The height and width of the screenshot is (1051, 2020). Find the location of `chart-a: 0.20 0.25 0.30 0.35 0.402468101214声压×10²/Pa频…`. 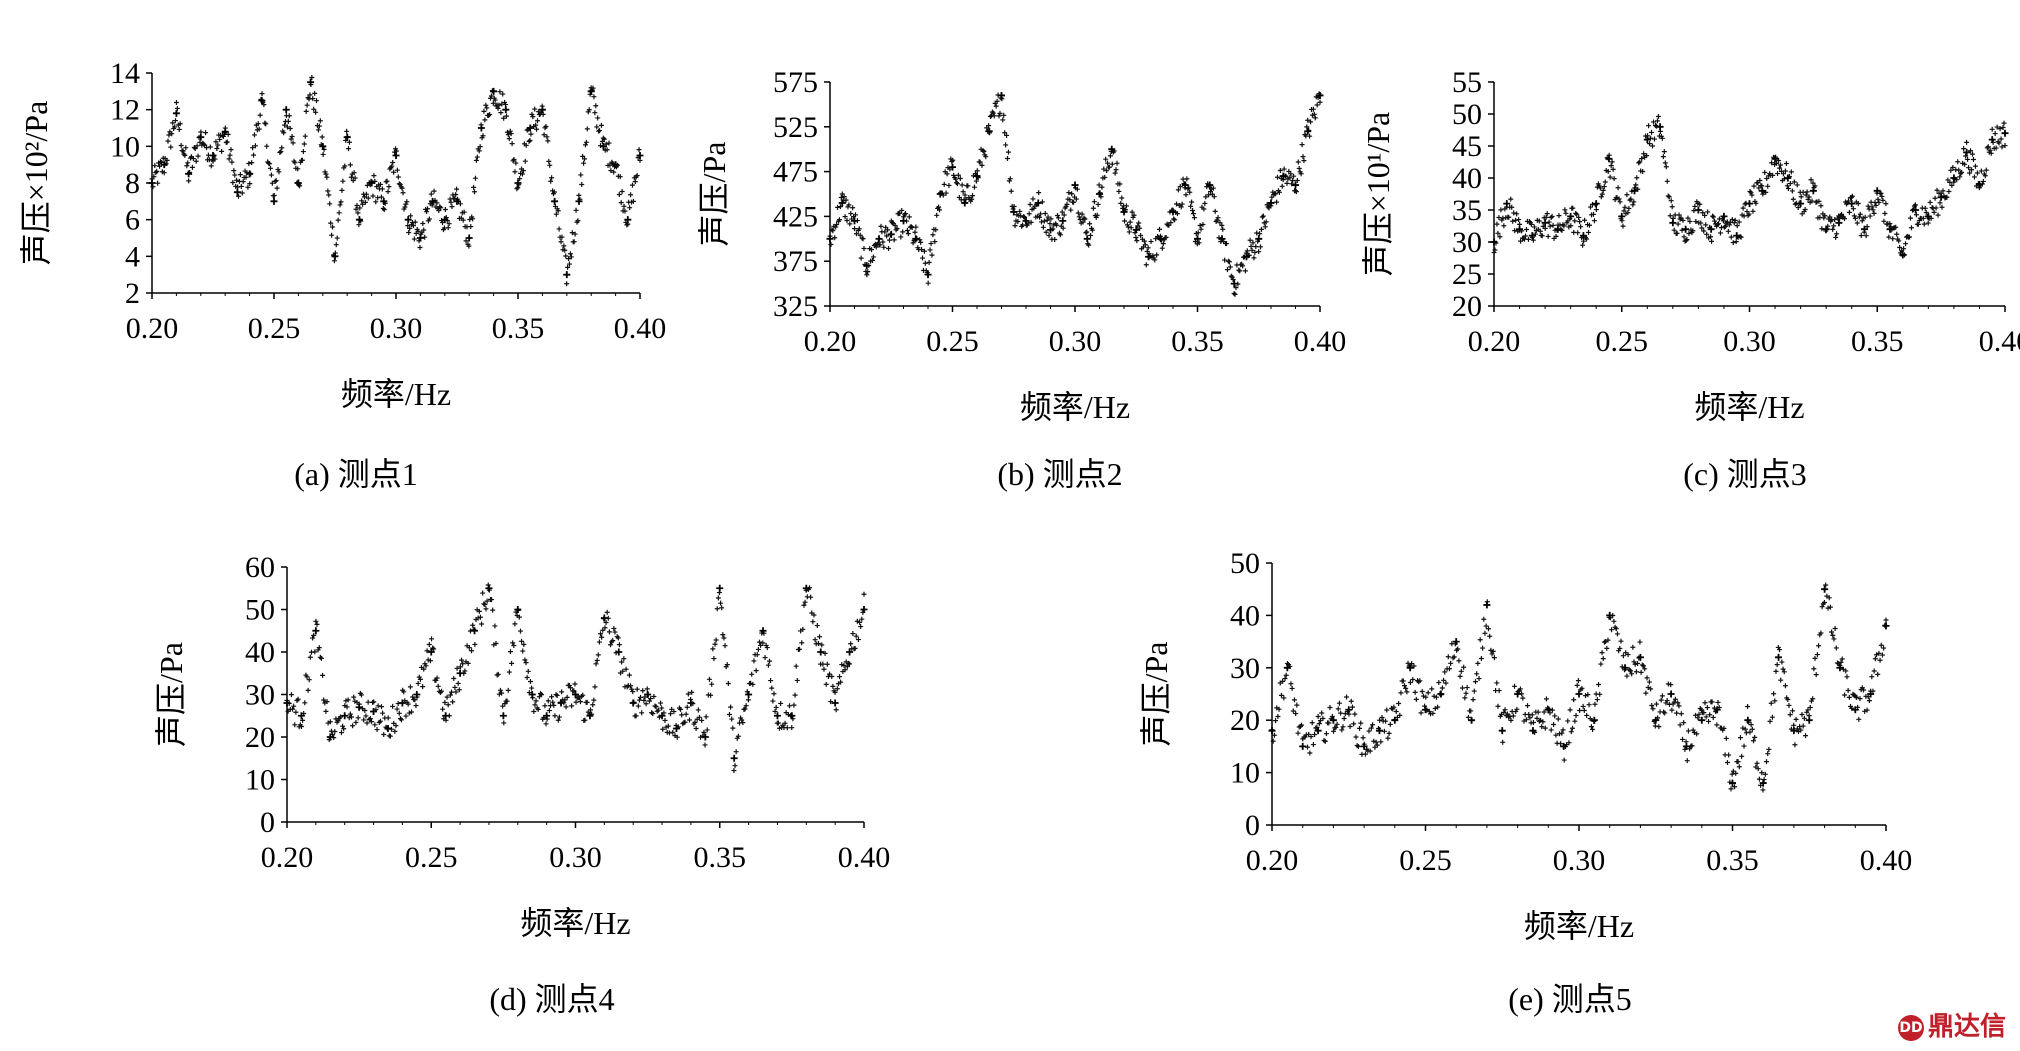

chart-a: 0.20 0.25 0.30 0.35 0.402468101214声压×10²/Pa频… is located at coordinates (342, 274).